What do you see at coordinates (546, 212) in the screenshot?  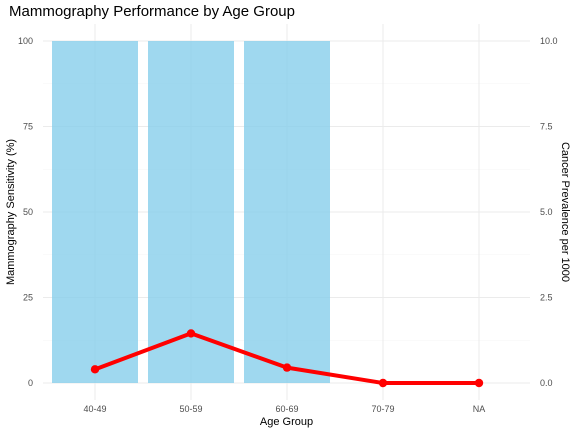 I see `y2-tick-label: 5.0` at bounding box center [546, 212].